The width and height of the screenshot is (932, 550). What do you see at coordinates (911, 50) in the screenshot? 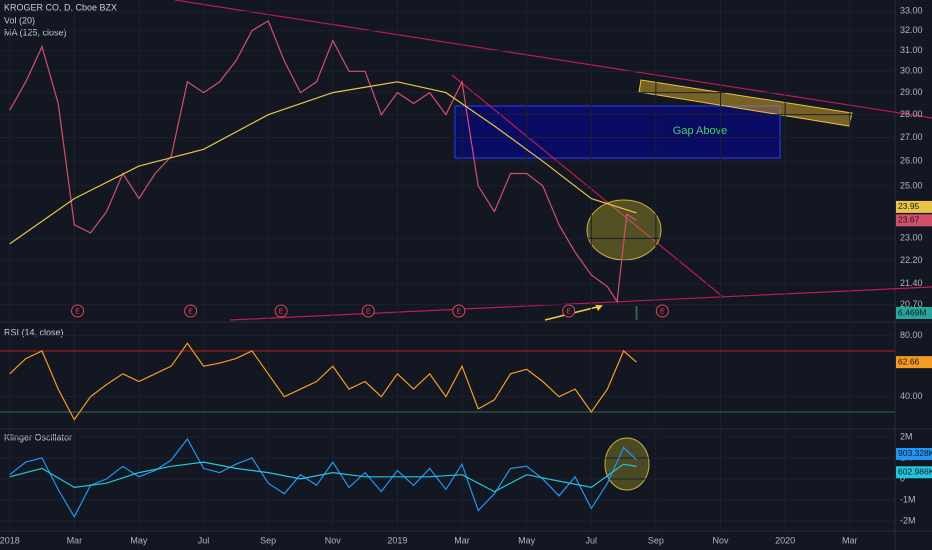
I see `y-tick-label: 31.00` at bounding box center [911, 50].